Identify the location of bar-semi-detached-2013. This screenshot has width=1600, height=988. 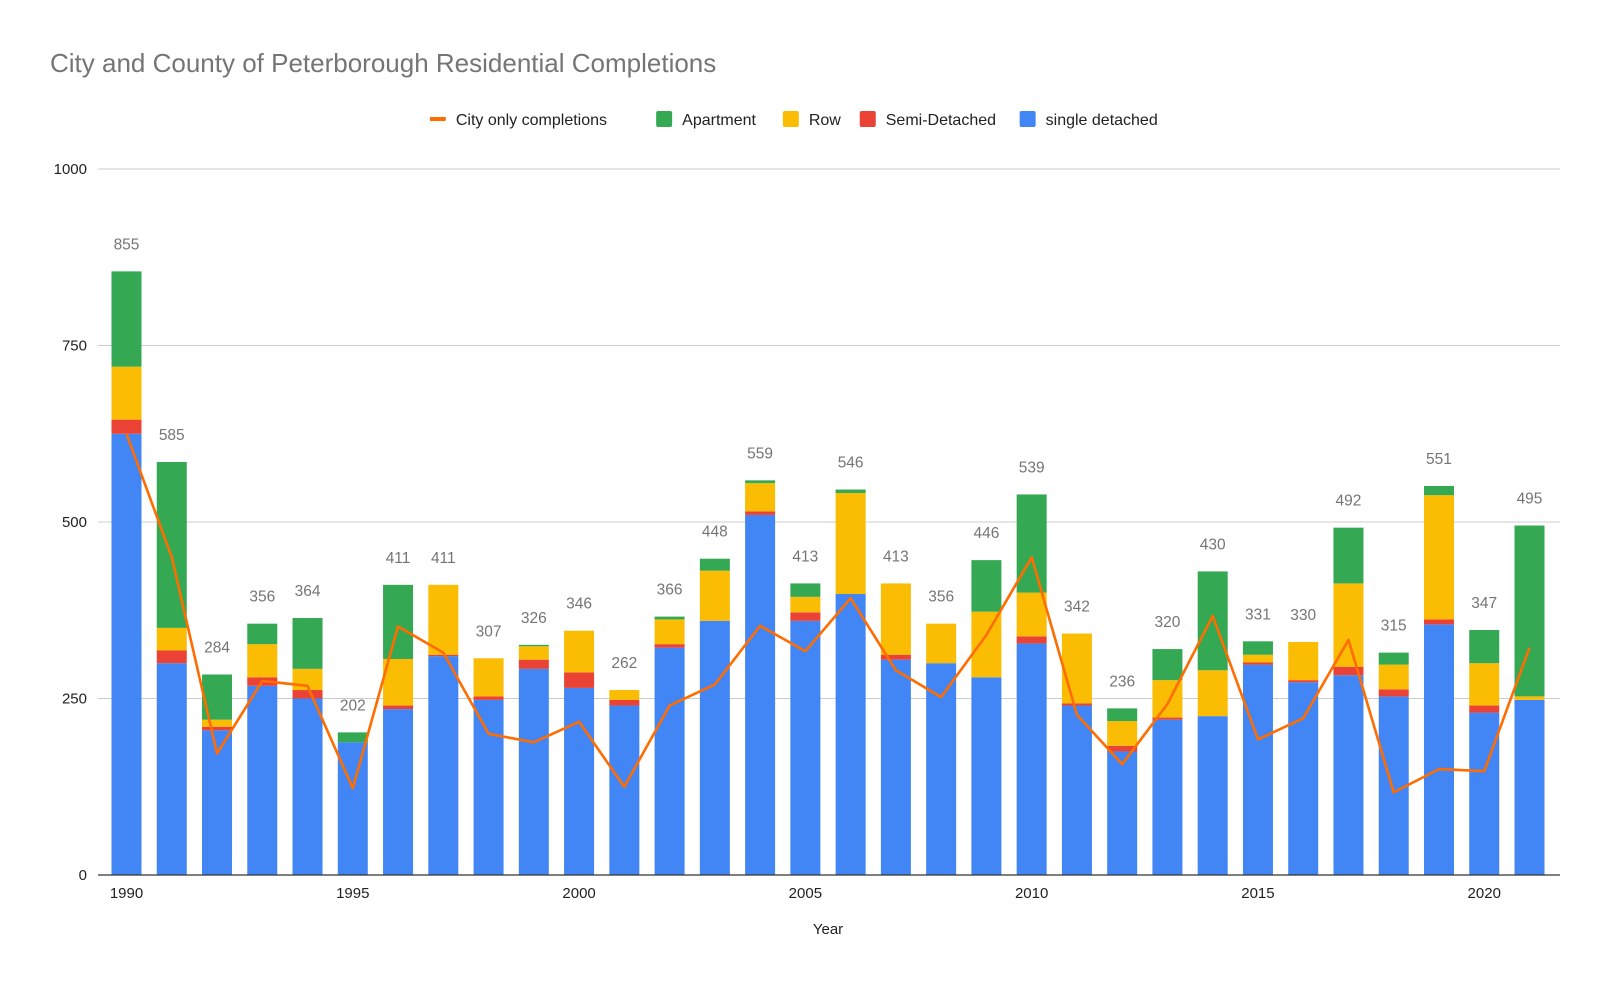
(1167, 718).